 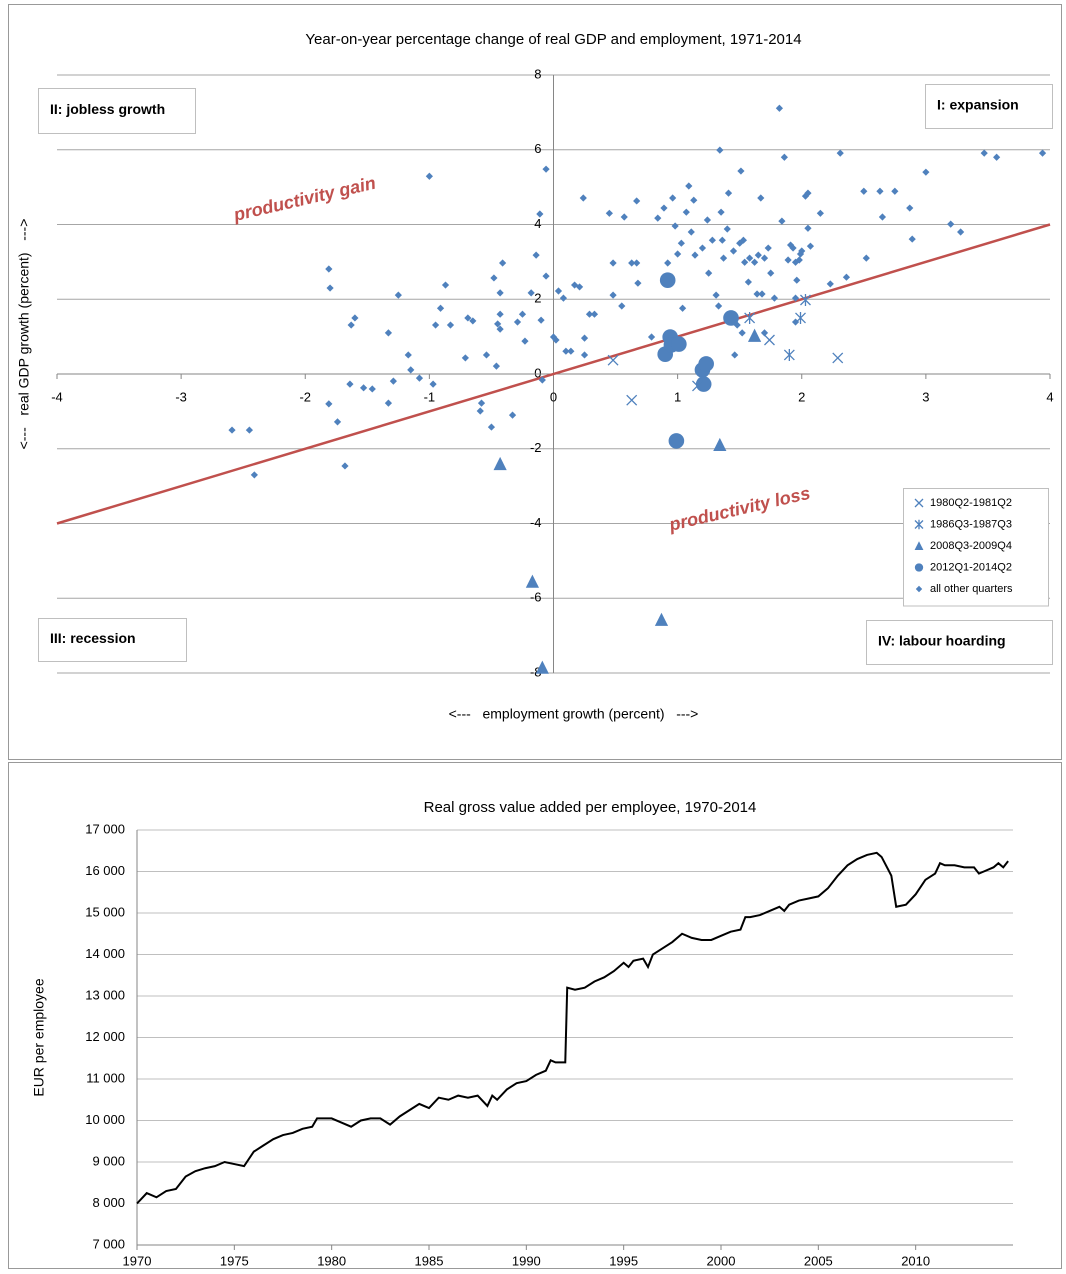 I want to click on x-tick-label: -3, so click(x=181, y=396).